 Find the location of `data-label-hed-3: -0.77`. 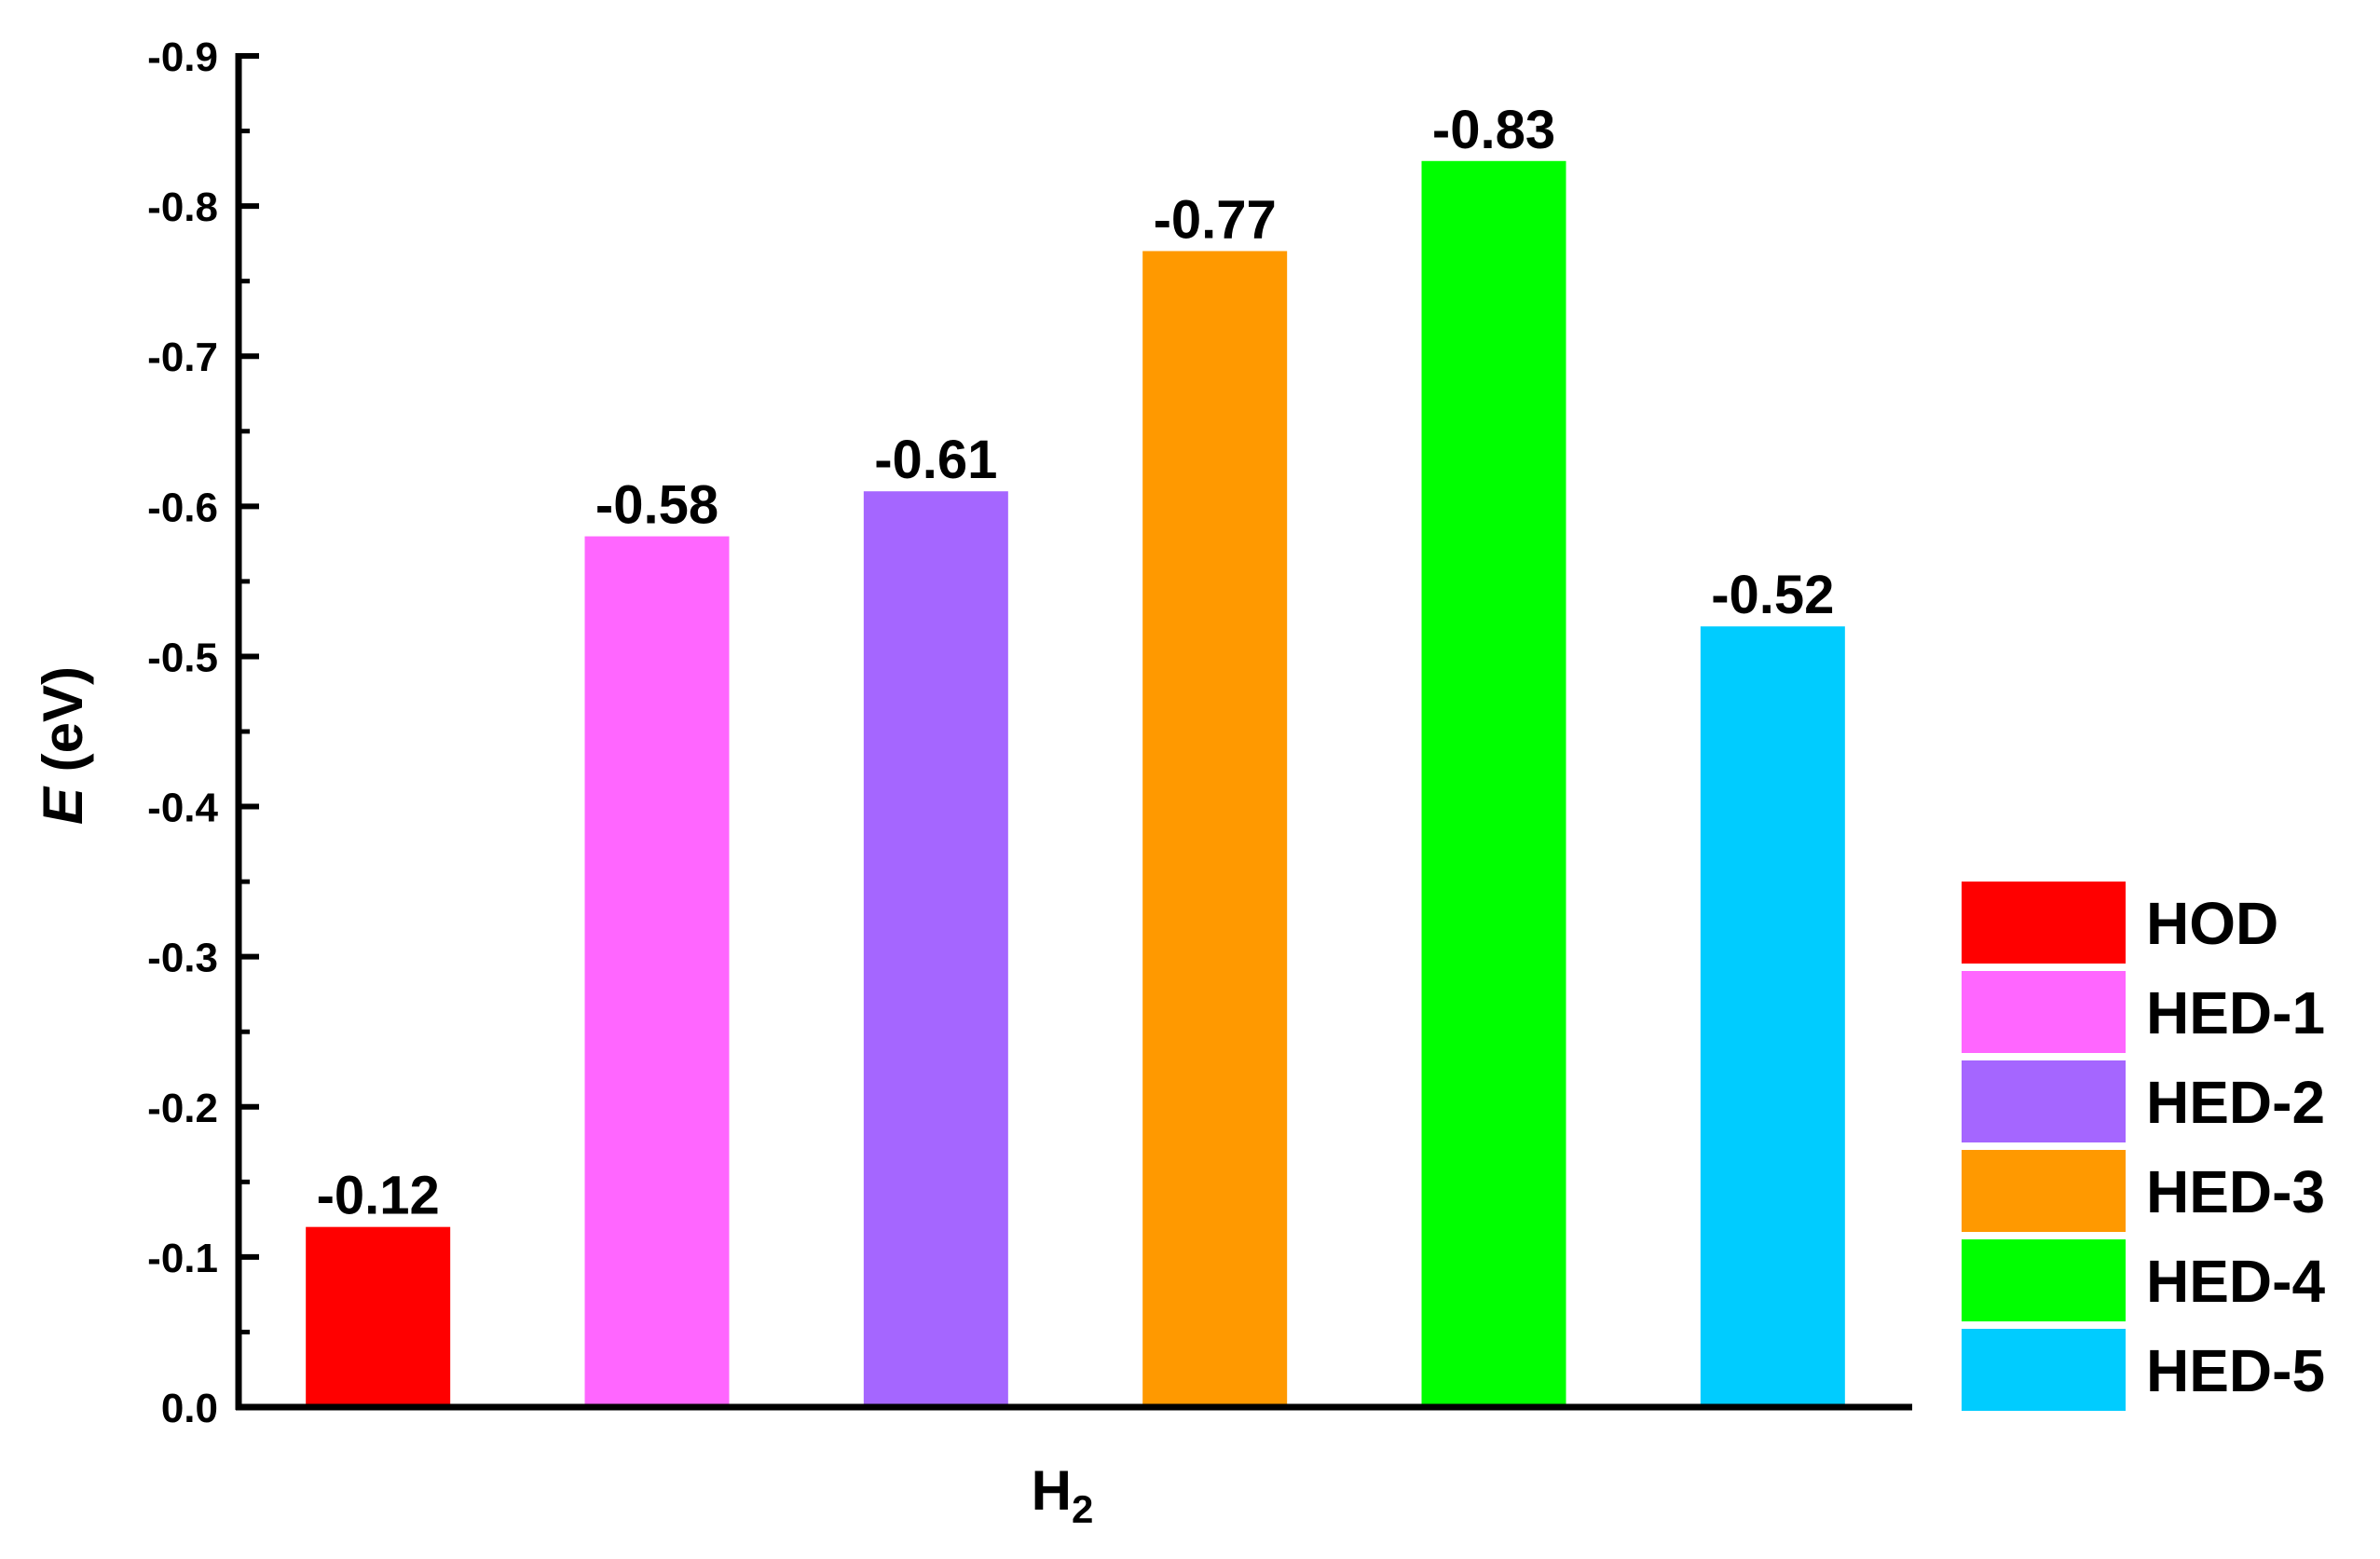

data-label-hed-3: -0.77 is located at coordinates (1215, 219).